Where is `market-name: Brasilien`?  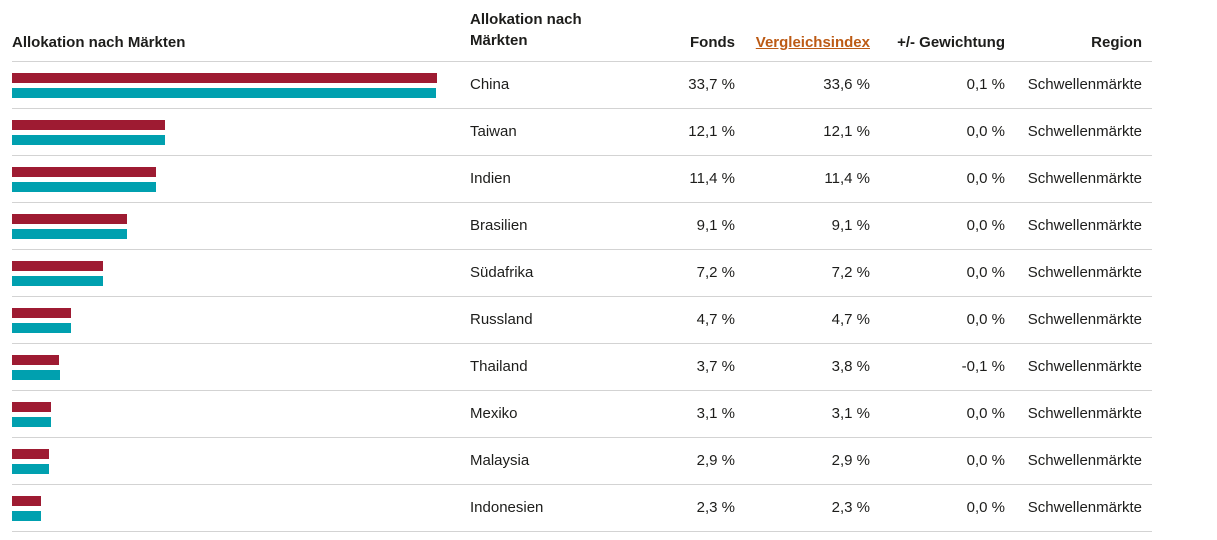 market-name: Brasilien is located at coordinates (499, 226).